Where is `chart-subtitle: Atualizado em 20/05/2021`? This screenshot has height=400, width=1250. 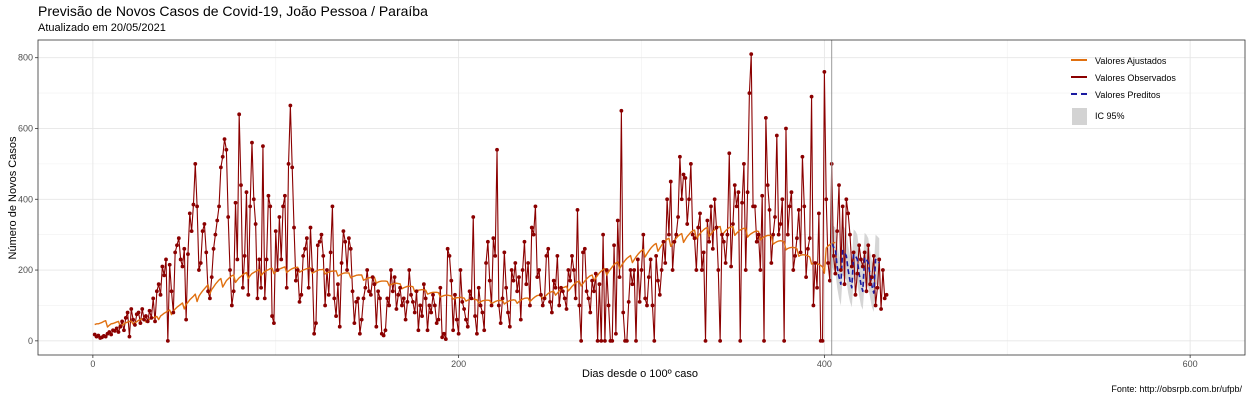
chart-subtitle: Atualizado em 20/05/2021 is located at coordinates (102, 28).